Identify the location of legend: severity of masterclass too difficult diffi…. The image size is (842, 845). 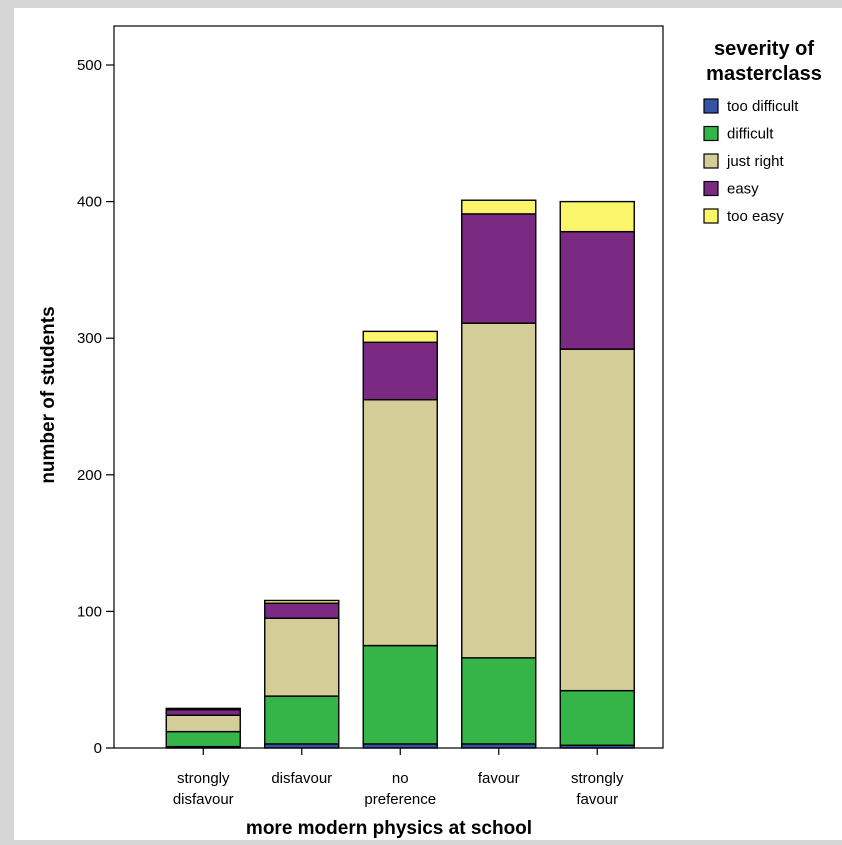
(762, 131).